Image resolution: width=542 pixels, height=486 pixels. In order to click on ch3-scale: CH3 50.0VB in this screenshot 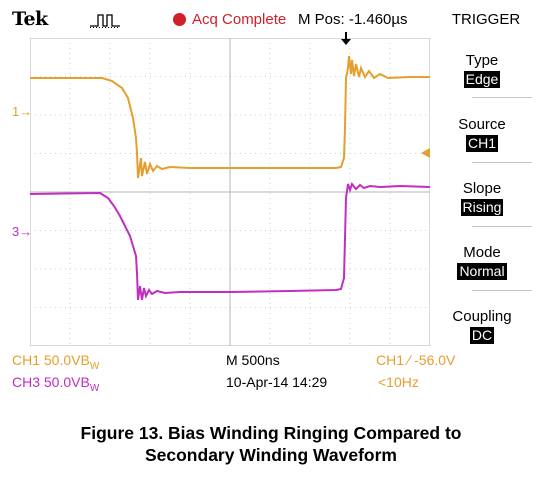, I will do `click(51, 382)`.